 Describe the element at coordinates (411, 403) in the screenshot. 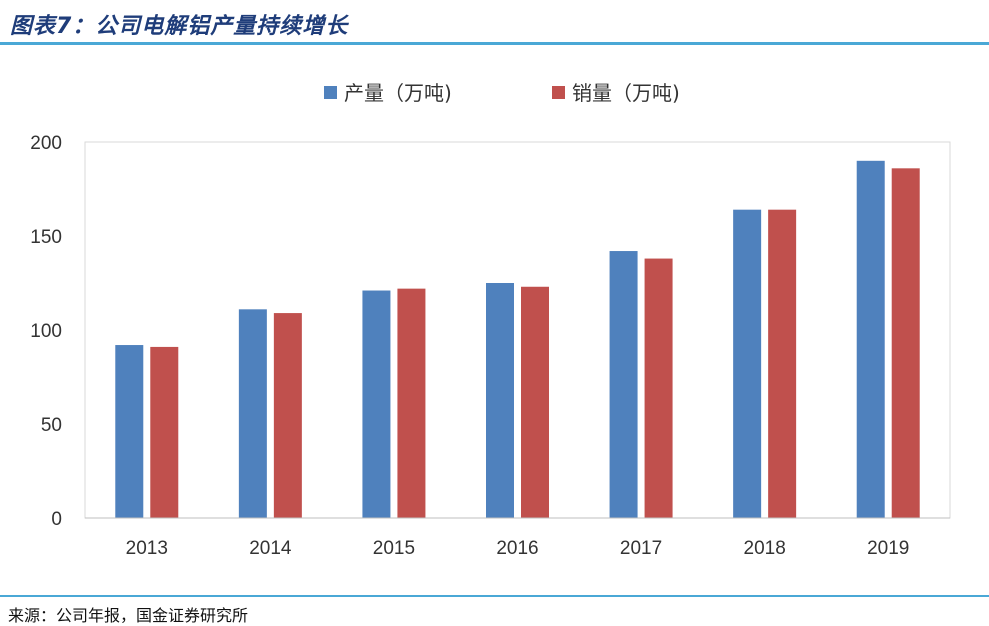

I see `sales-bar-2015` at that location.